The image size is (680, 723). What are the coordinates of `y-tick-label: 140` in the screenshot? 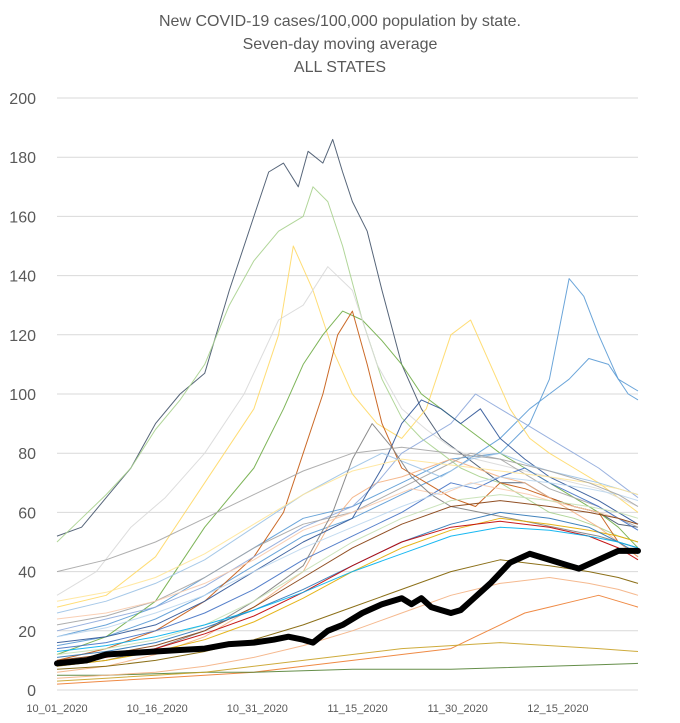 It's located at (22, 277).